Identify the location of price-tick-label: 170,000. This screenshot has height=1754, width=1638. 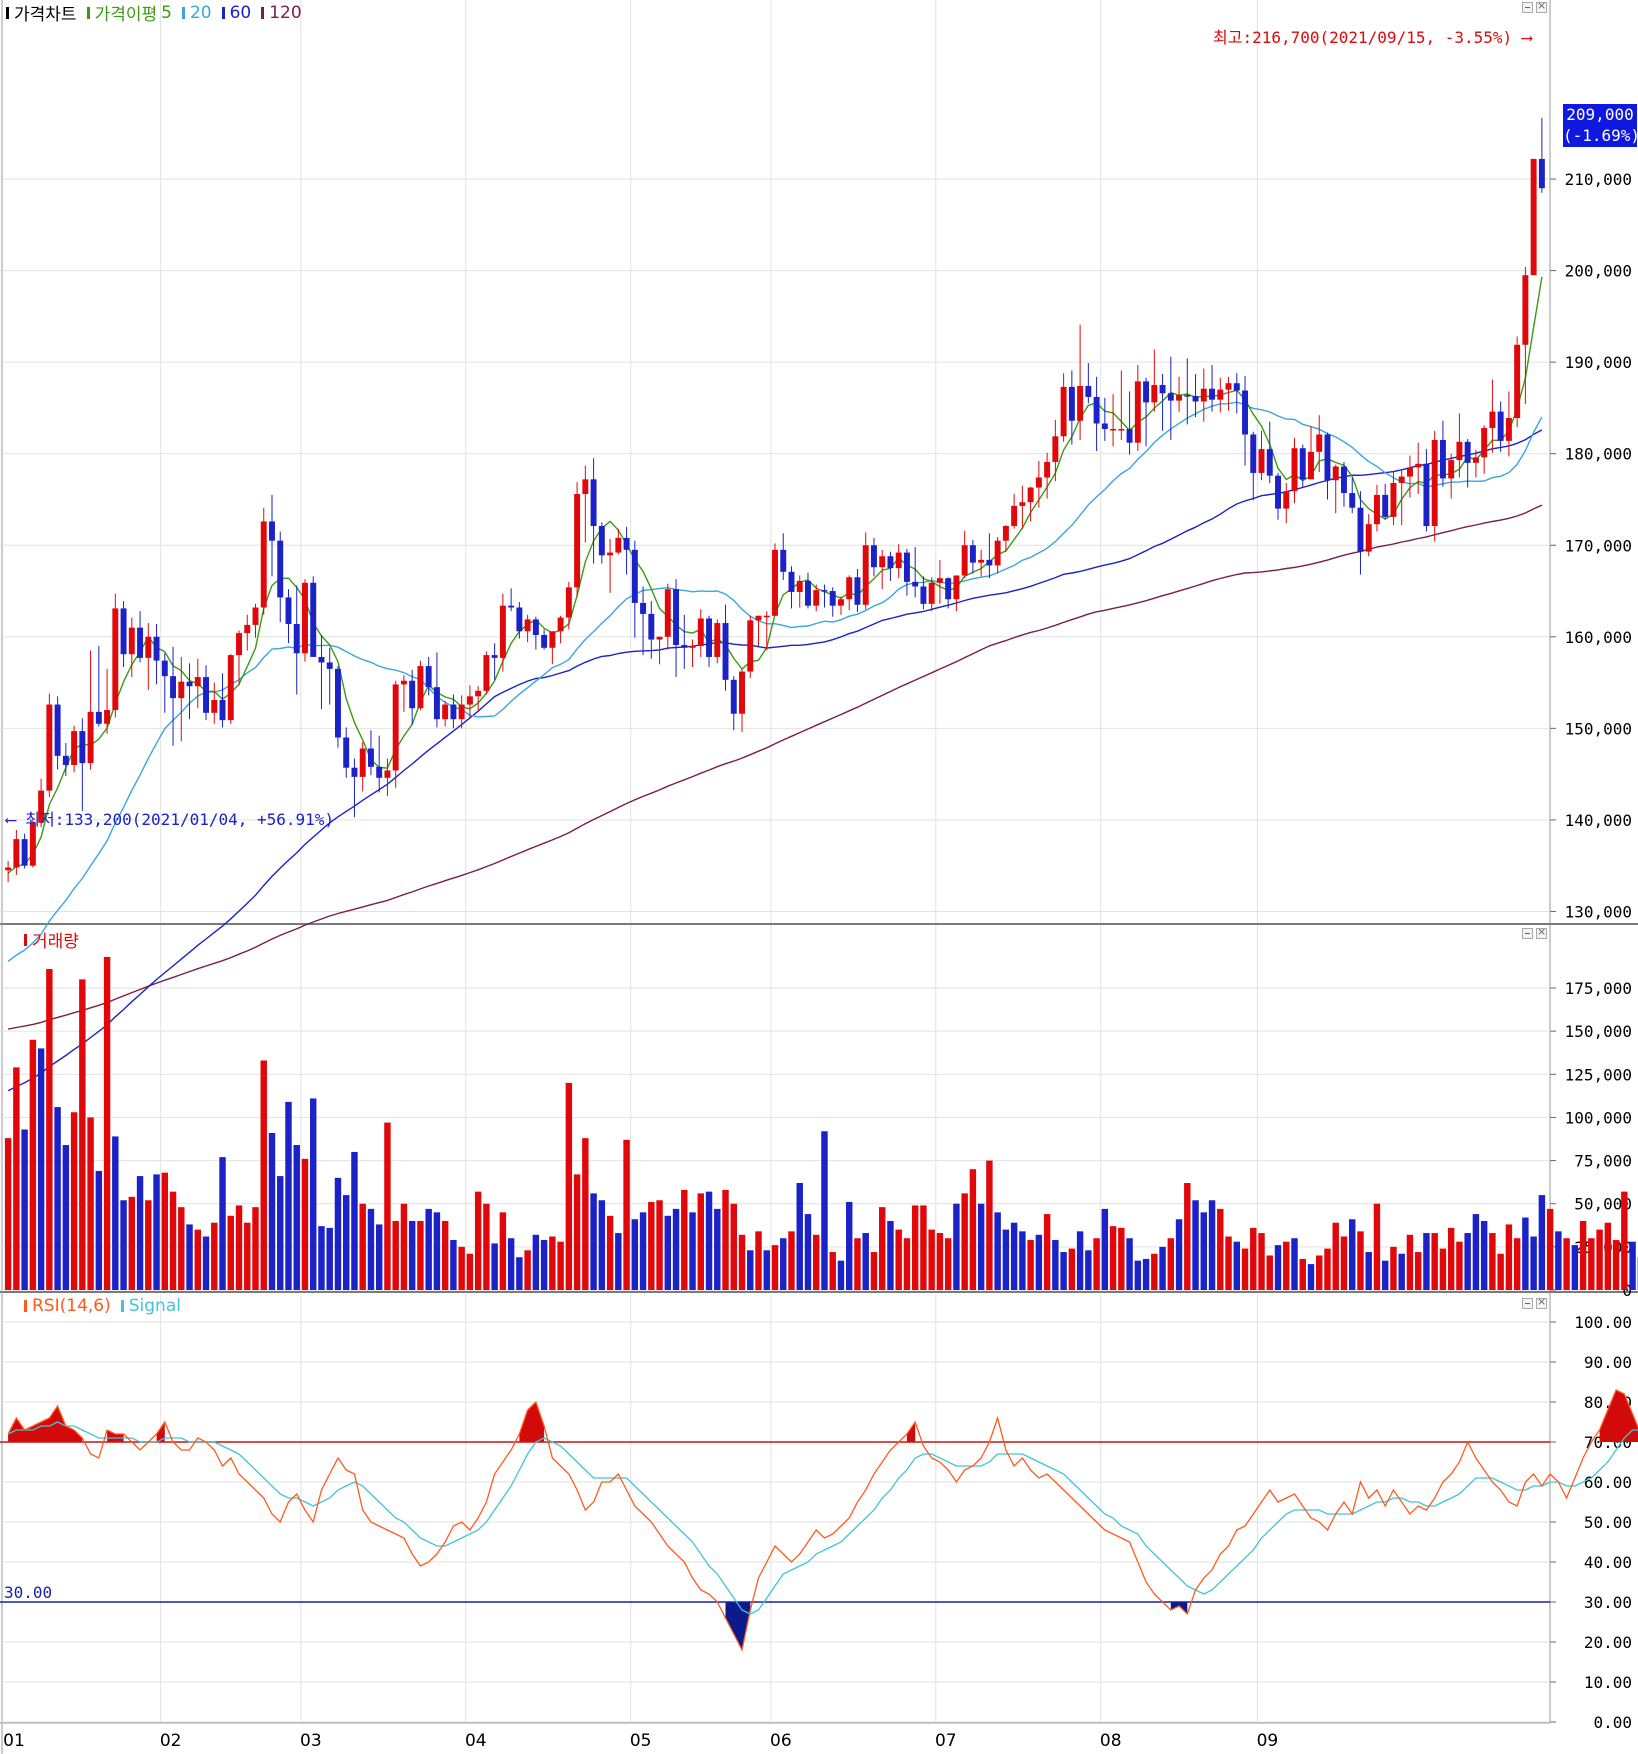
(1598, 545).